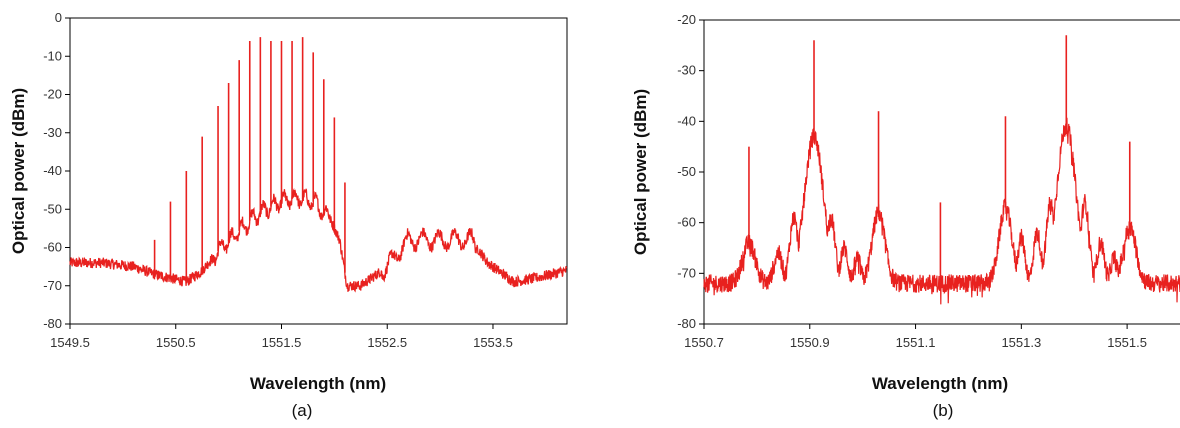 This screenshot has width=1180, height=428. Describe the element at coordinates (302, 410) in the screenshot. I see `panel-label-a: (a)` at that location.